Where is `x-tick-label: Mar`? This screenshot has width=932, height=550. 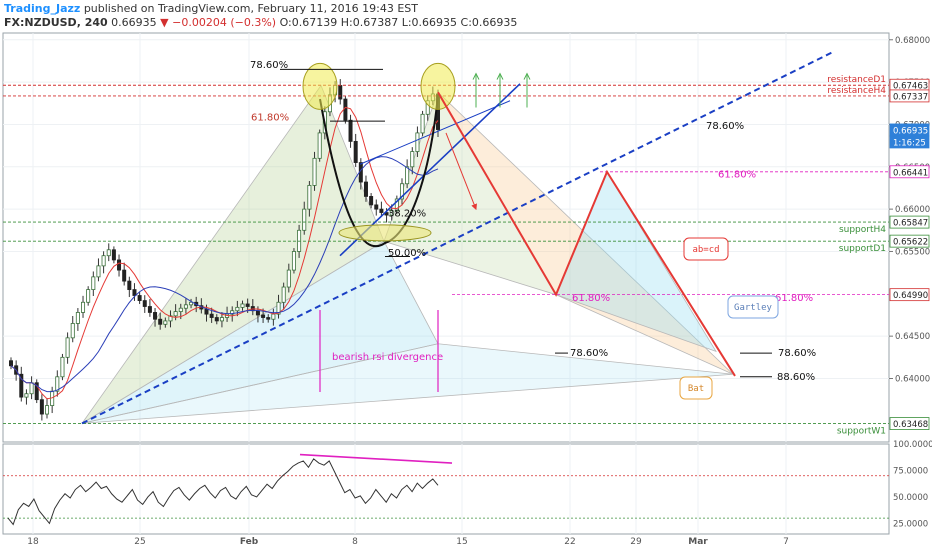 x-tick-label: Mar is located at coordinates (698, 542).